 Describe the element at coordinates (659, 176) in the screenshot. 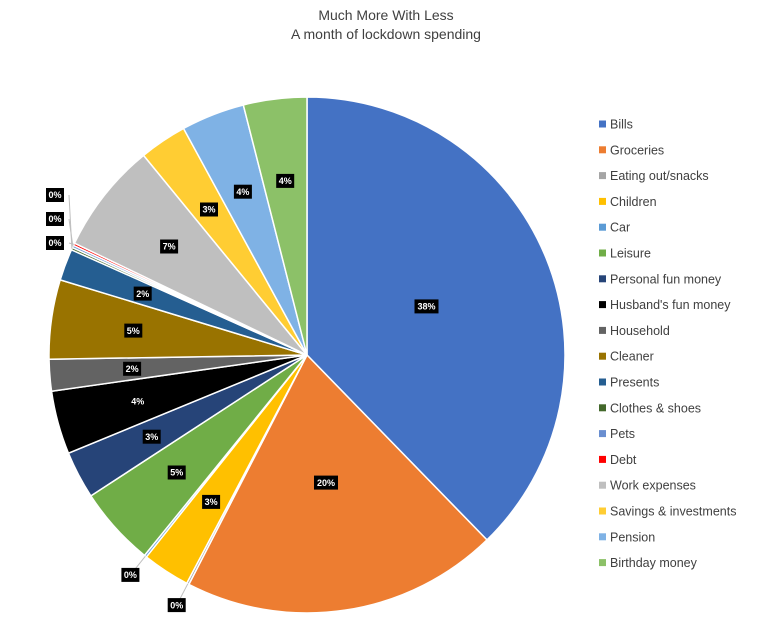

I see `legend-label: Eating out/snacks` at that location.